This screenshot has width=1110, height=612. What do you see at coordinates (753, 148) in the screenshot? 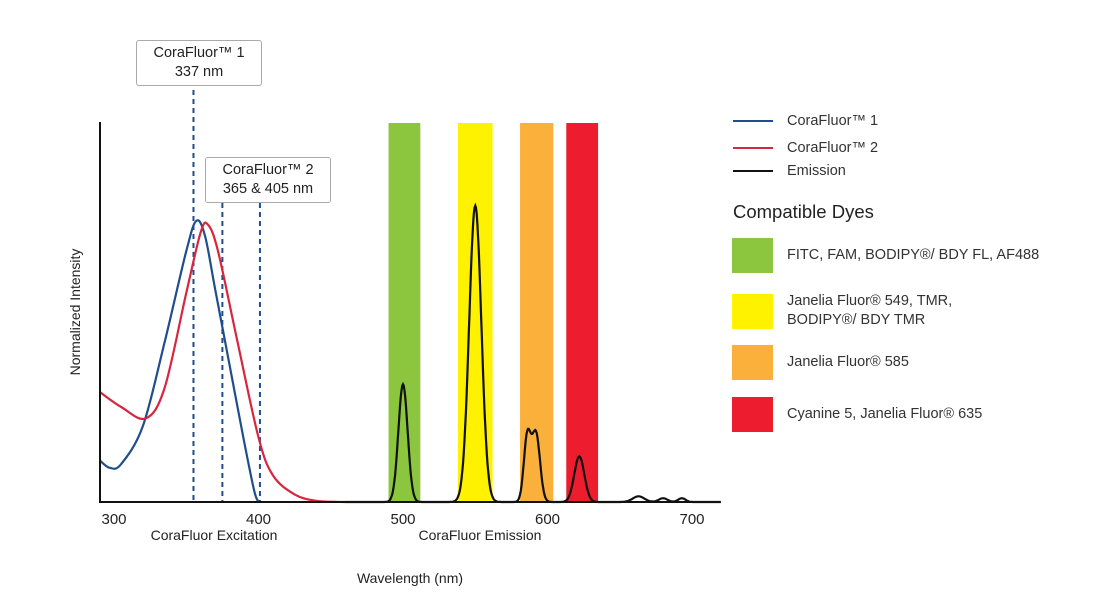
I see `legend-line-red` at bounding box center [753, 148].